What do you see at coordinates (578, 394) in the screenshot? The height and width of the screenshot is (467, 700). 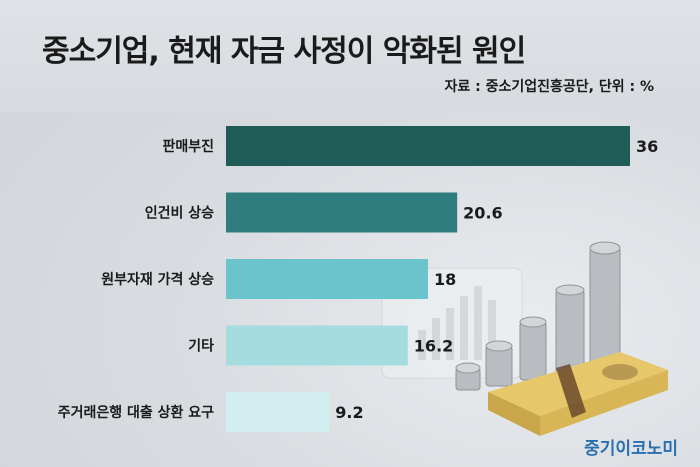 I see `banknote-bundle-icon` at bounding box center [578, 394].